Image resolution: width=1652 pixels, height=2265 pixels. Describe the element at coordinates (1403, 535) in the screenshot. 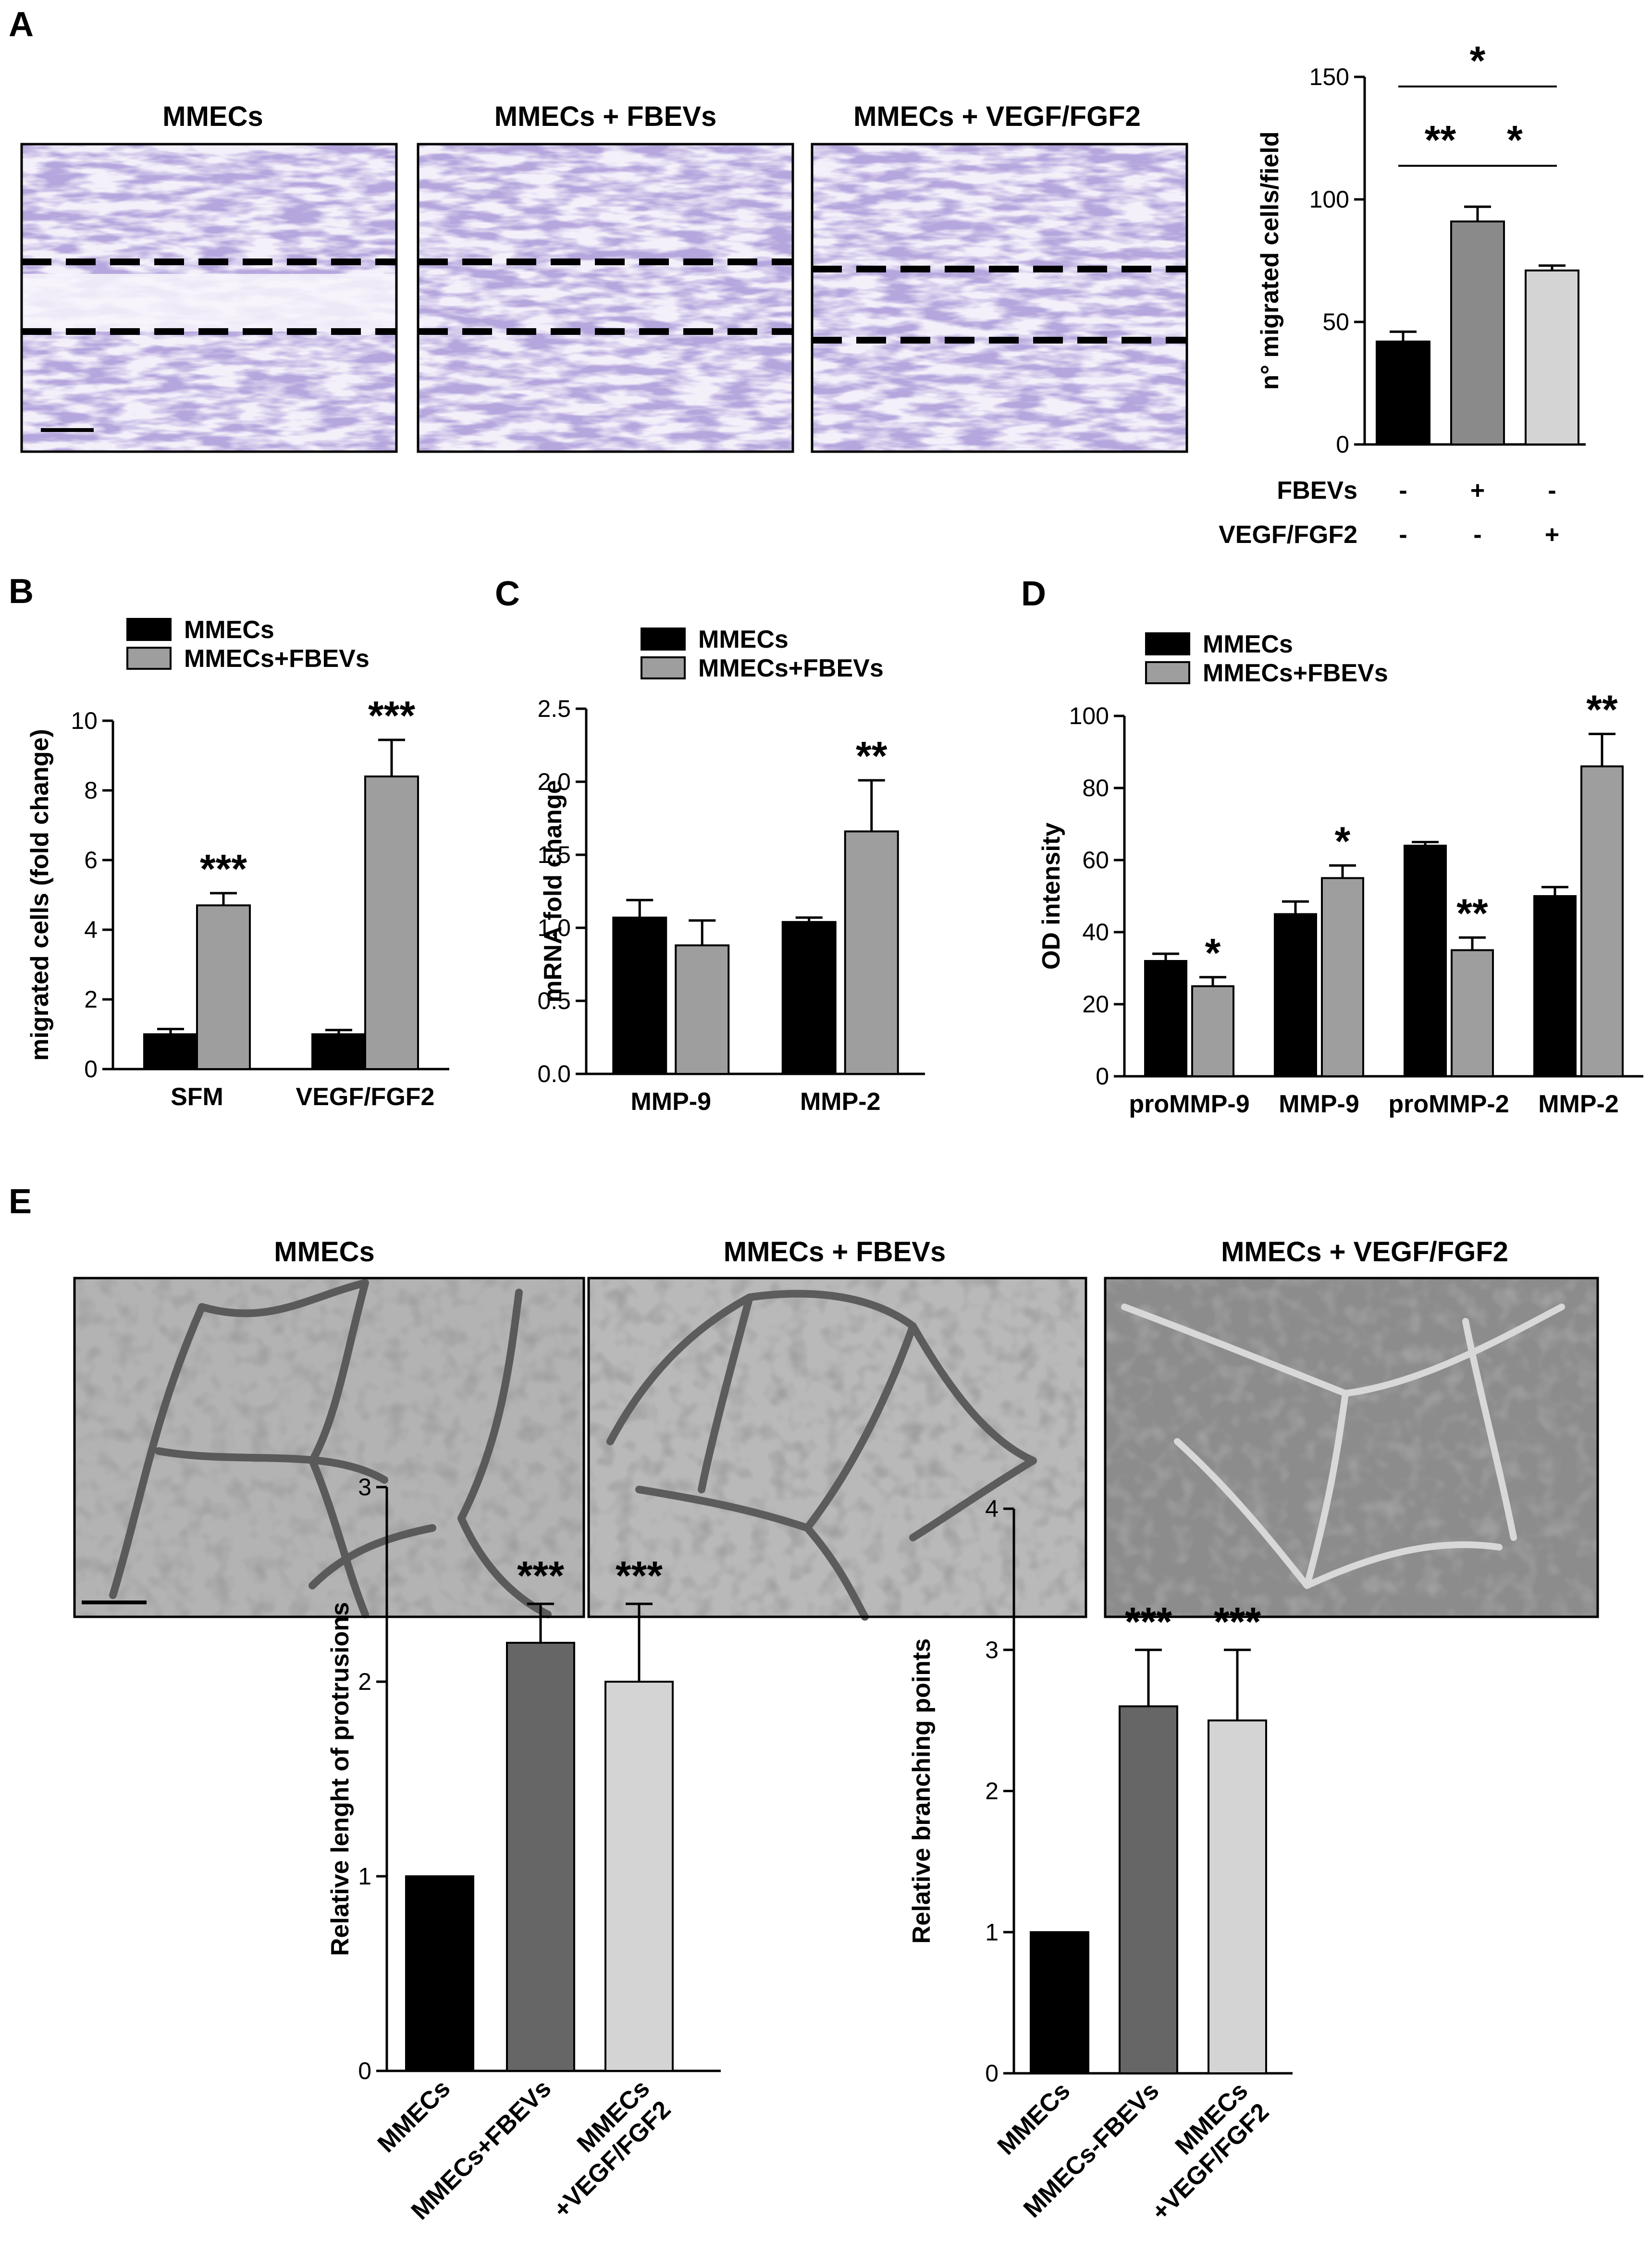

I see `cell-vegf-1: -` at that location.